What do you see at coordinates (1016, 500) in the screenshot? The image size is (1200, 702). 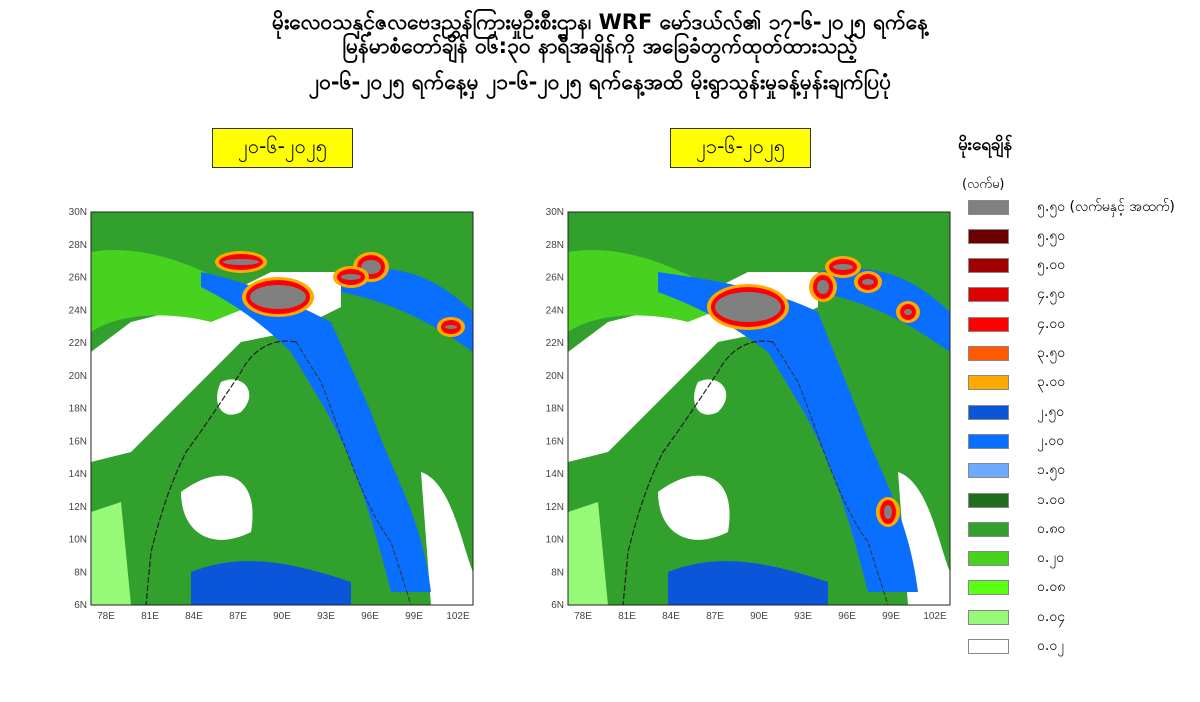 I see `legend-item: ၁.၀၀` at bounding box center [1016, 500].